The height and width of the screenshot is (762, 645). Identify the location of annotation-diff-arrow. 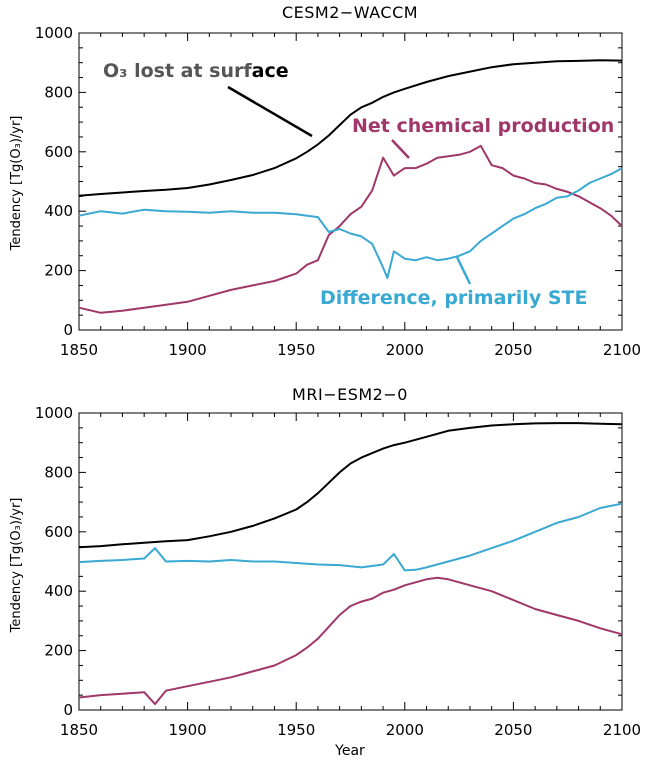
(463, 270).